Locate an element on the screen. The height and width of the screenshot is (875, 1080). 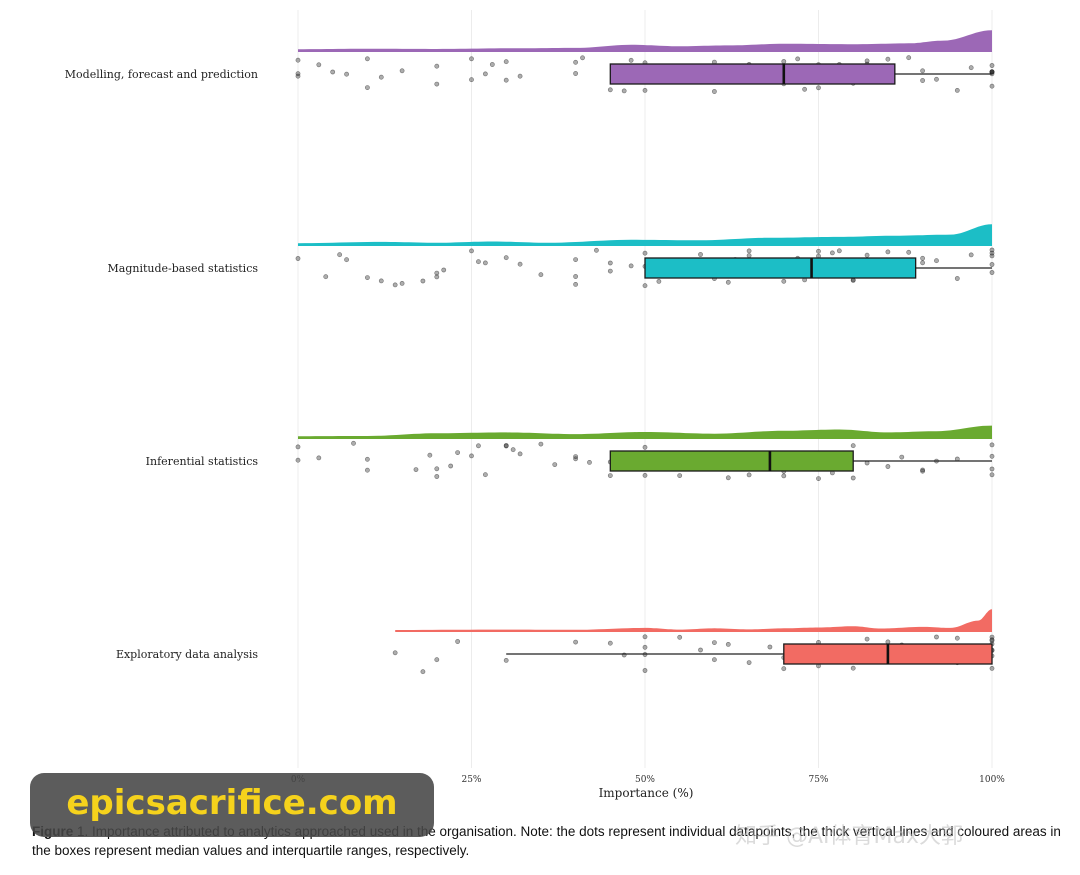
iqr-box-inferential-statistics is located at coordinates (731, 461).